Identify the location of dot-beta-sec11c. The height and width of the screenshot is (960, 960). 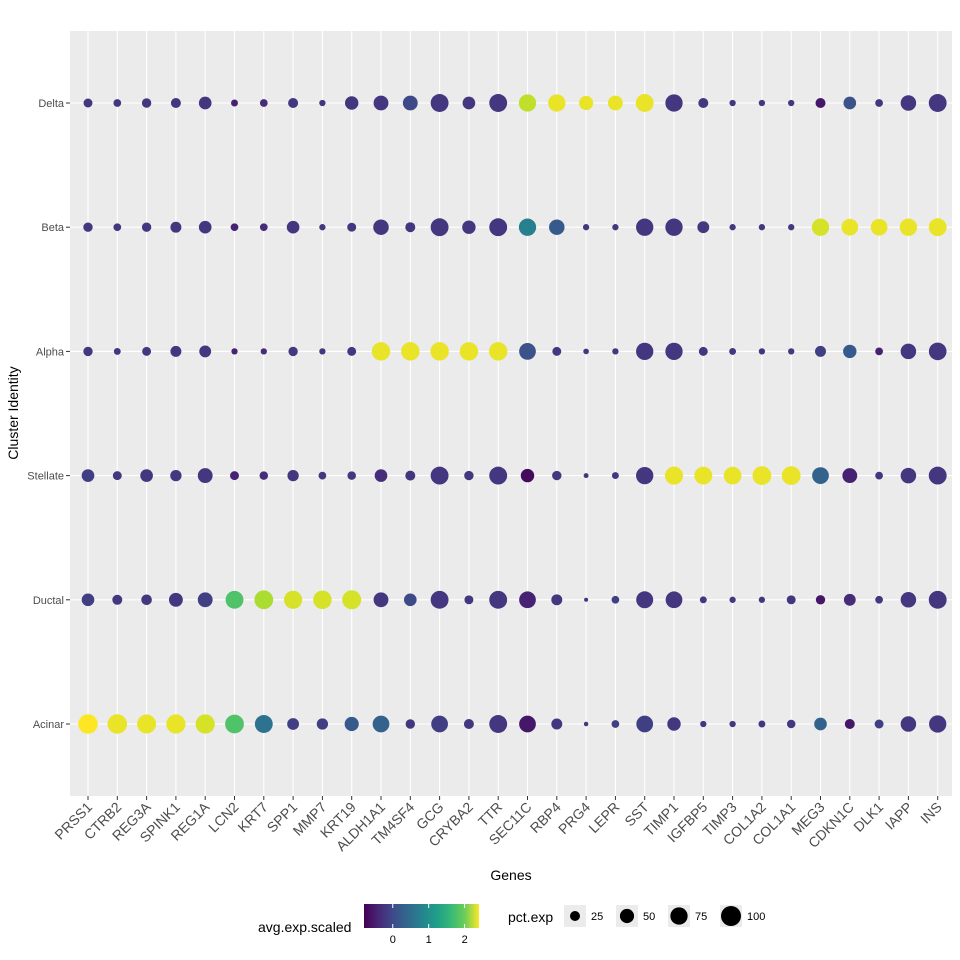
(527, 227).